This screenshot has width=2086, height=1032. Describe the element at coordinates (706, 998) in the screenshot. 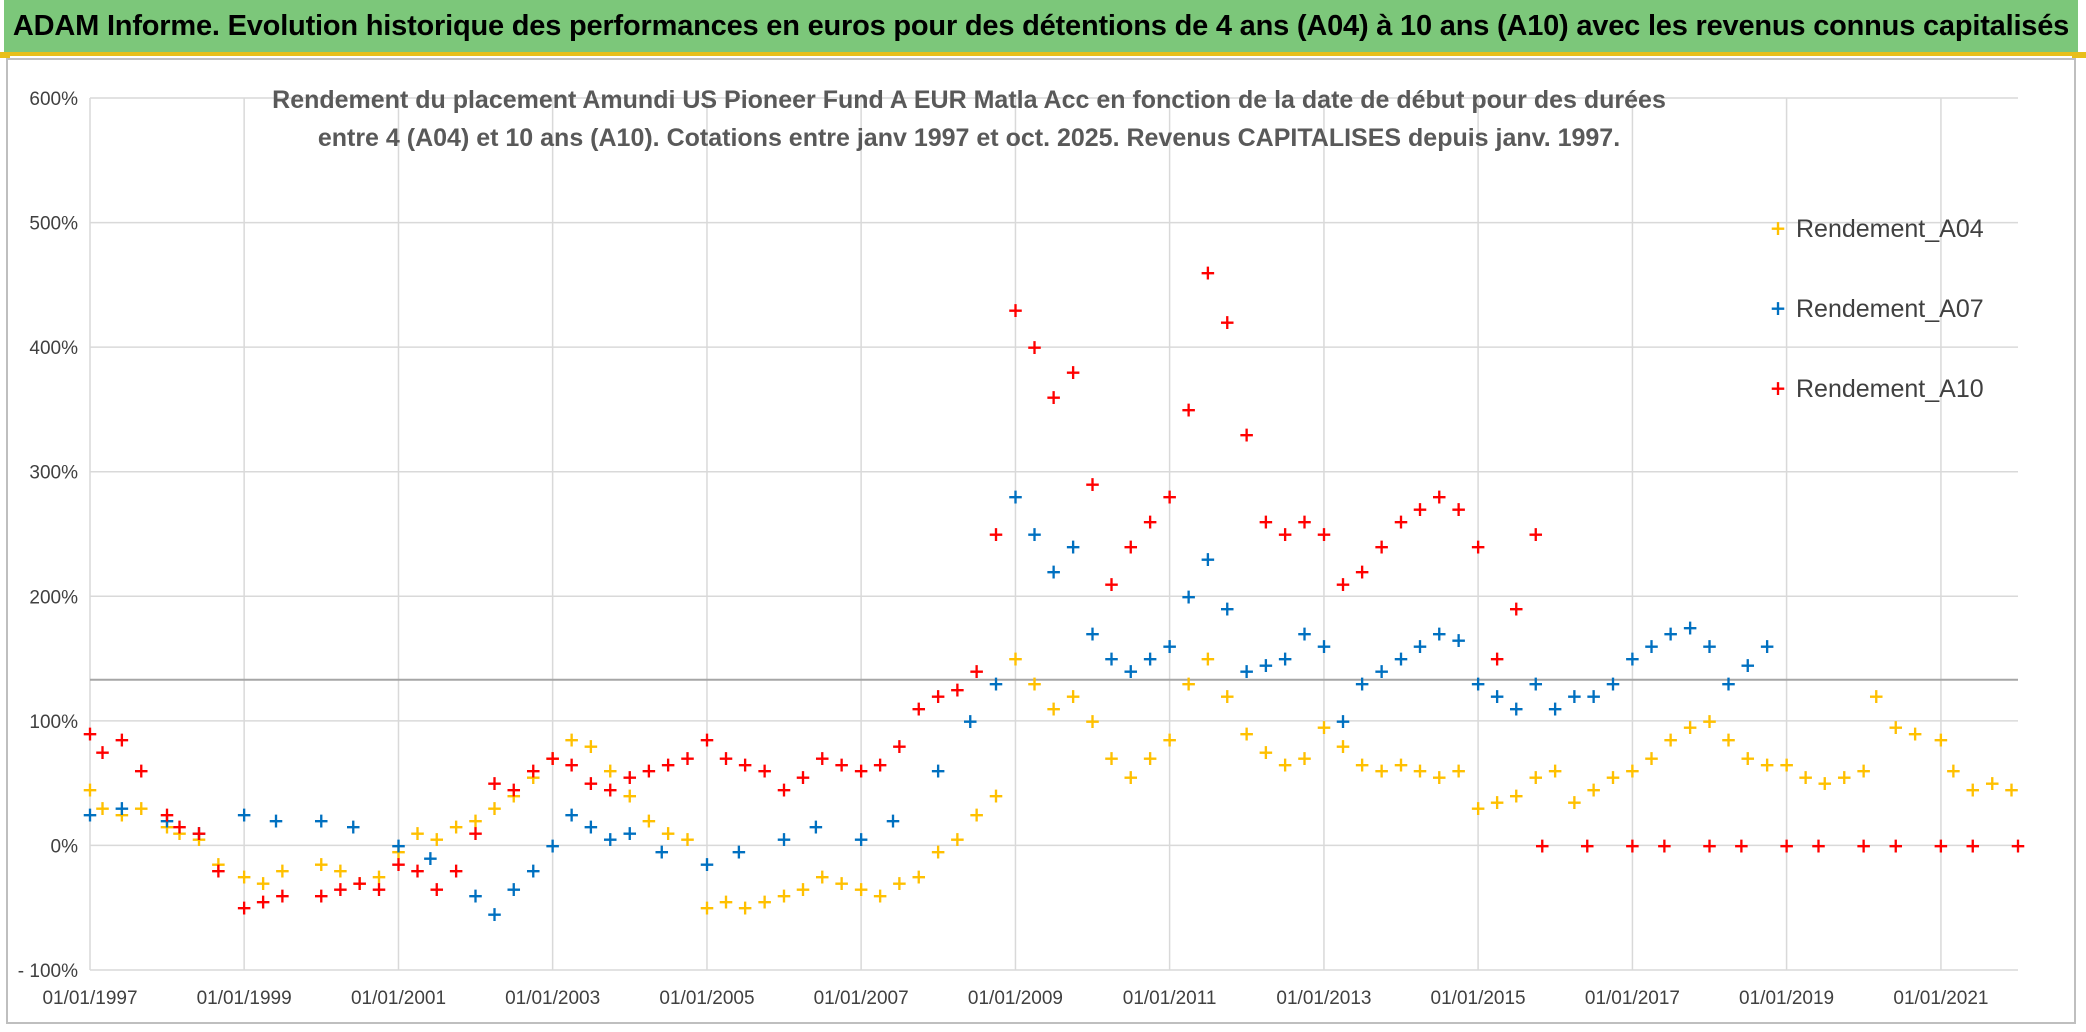

I see `x-tick-label: 01/01/2005` at that location.